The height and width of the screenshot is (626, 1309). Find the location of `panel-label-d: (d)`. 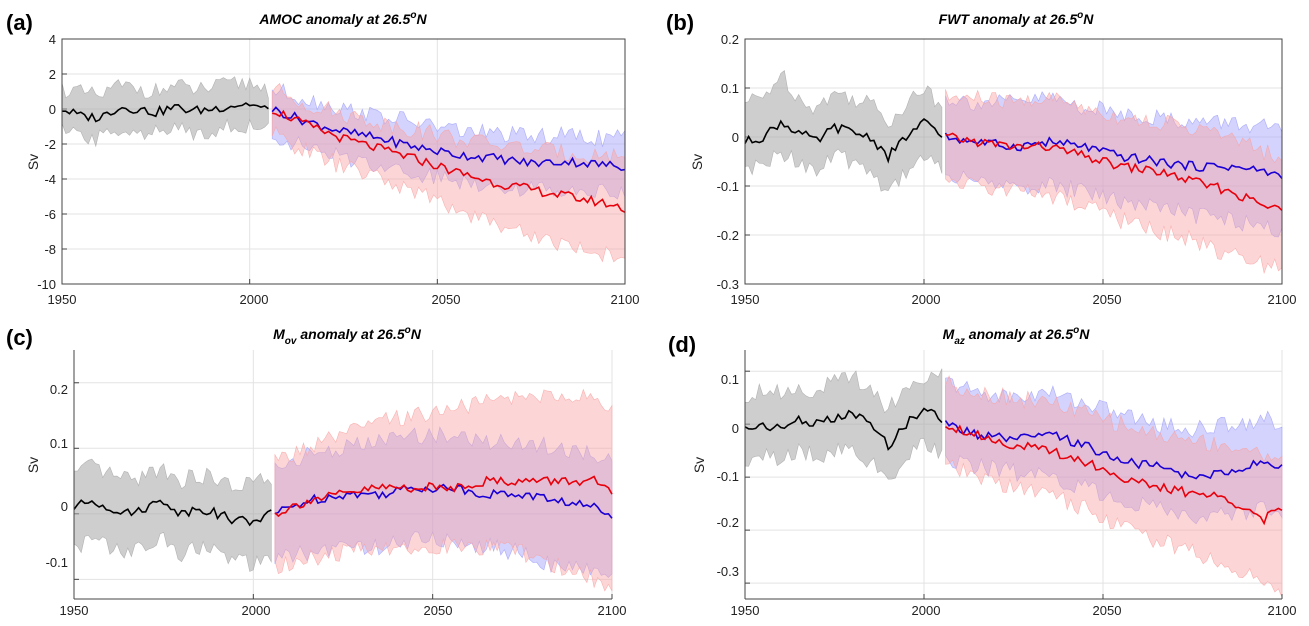

panel-label-d: (d) is located at coordinates (682, 344).